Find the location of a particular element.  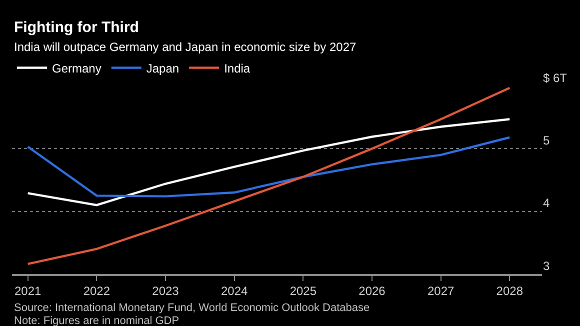

x-tick-label: 2028 is located at coordinates (510, 291).